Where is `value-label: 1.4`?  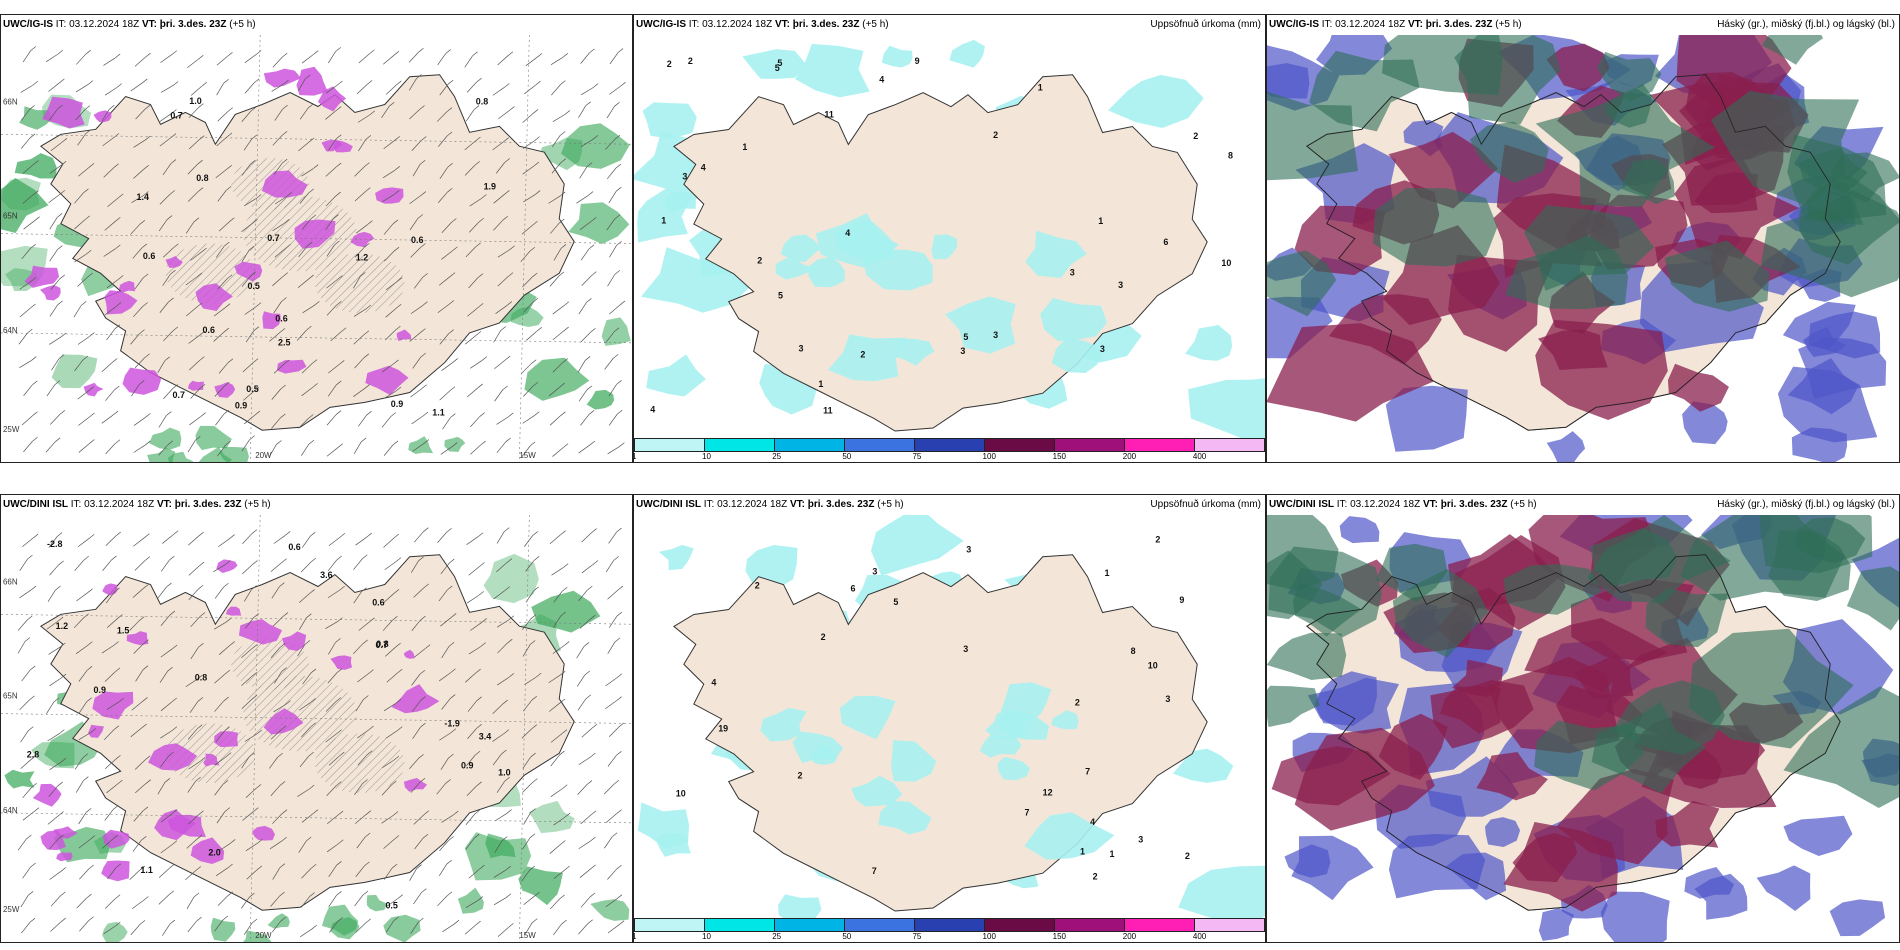 value-label: 1.4 is located at coordinates (142, 197).